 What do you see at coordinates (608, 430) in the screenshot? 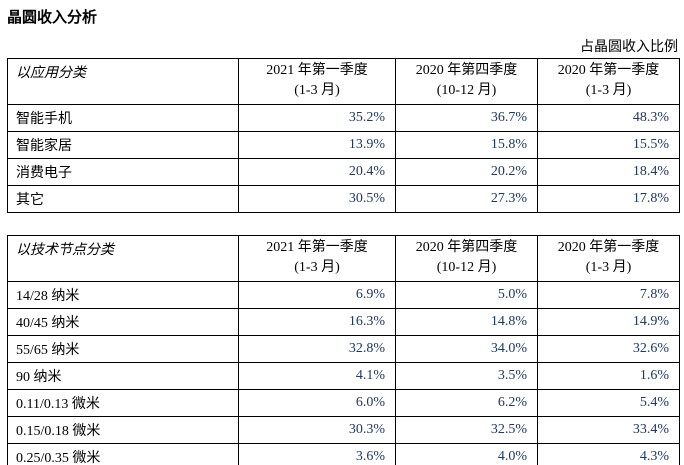
I see `cell-value: 33.4%` at bounding box center [608, 430].